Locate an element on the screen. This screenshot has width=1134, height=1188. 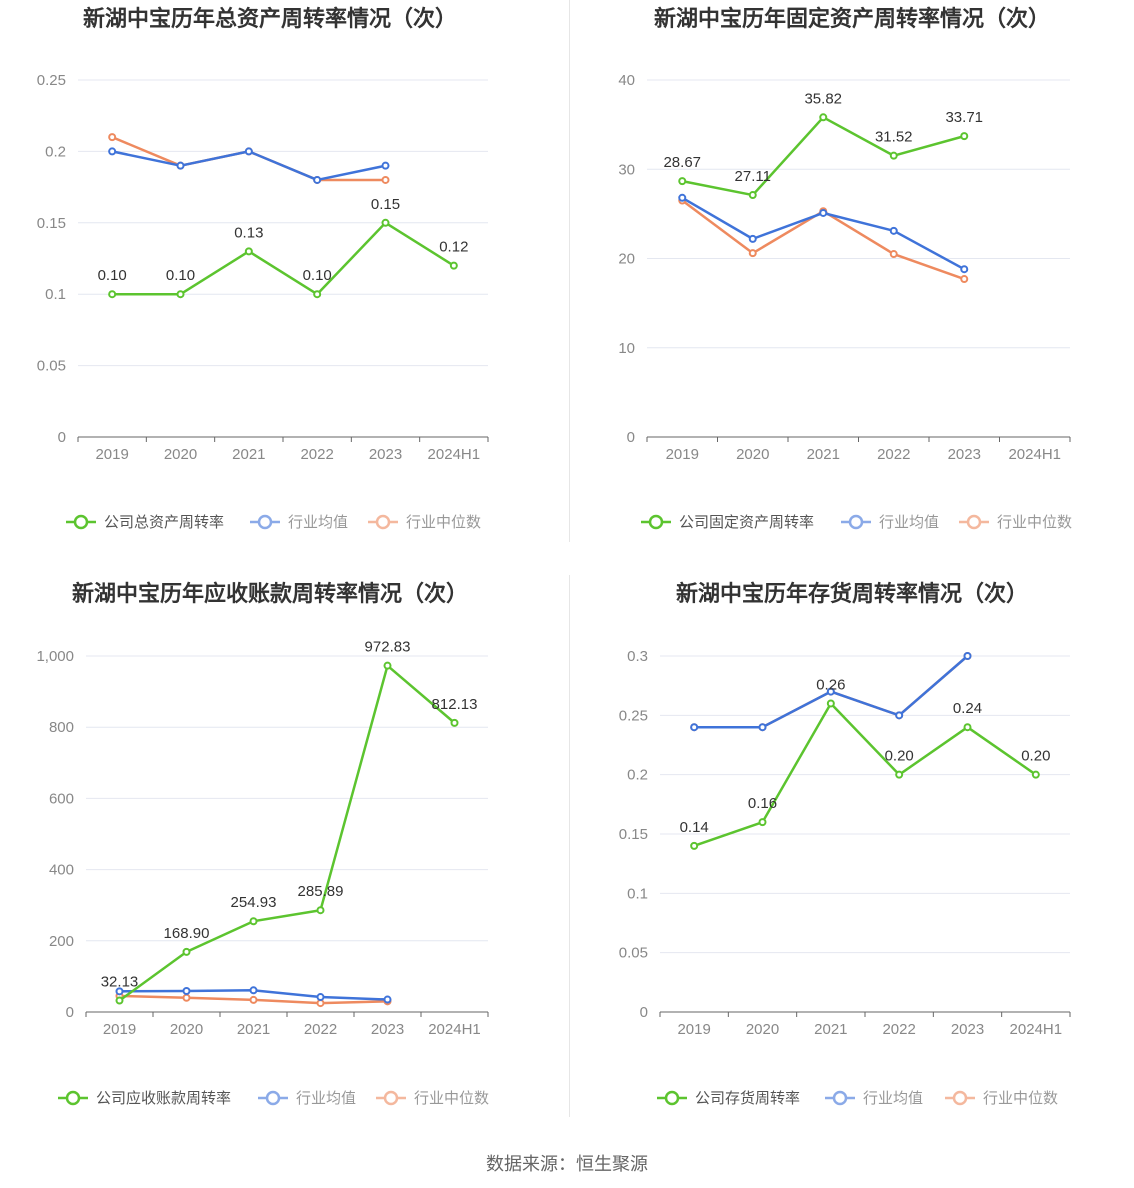
x-tick-label: 2022 is located at coordinates (316, 454).